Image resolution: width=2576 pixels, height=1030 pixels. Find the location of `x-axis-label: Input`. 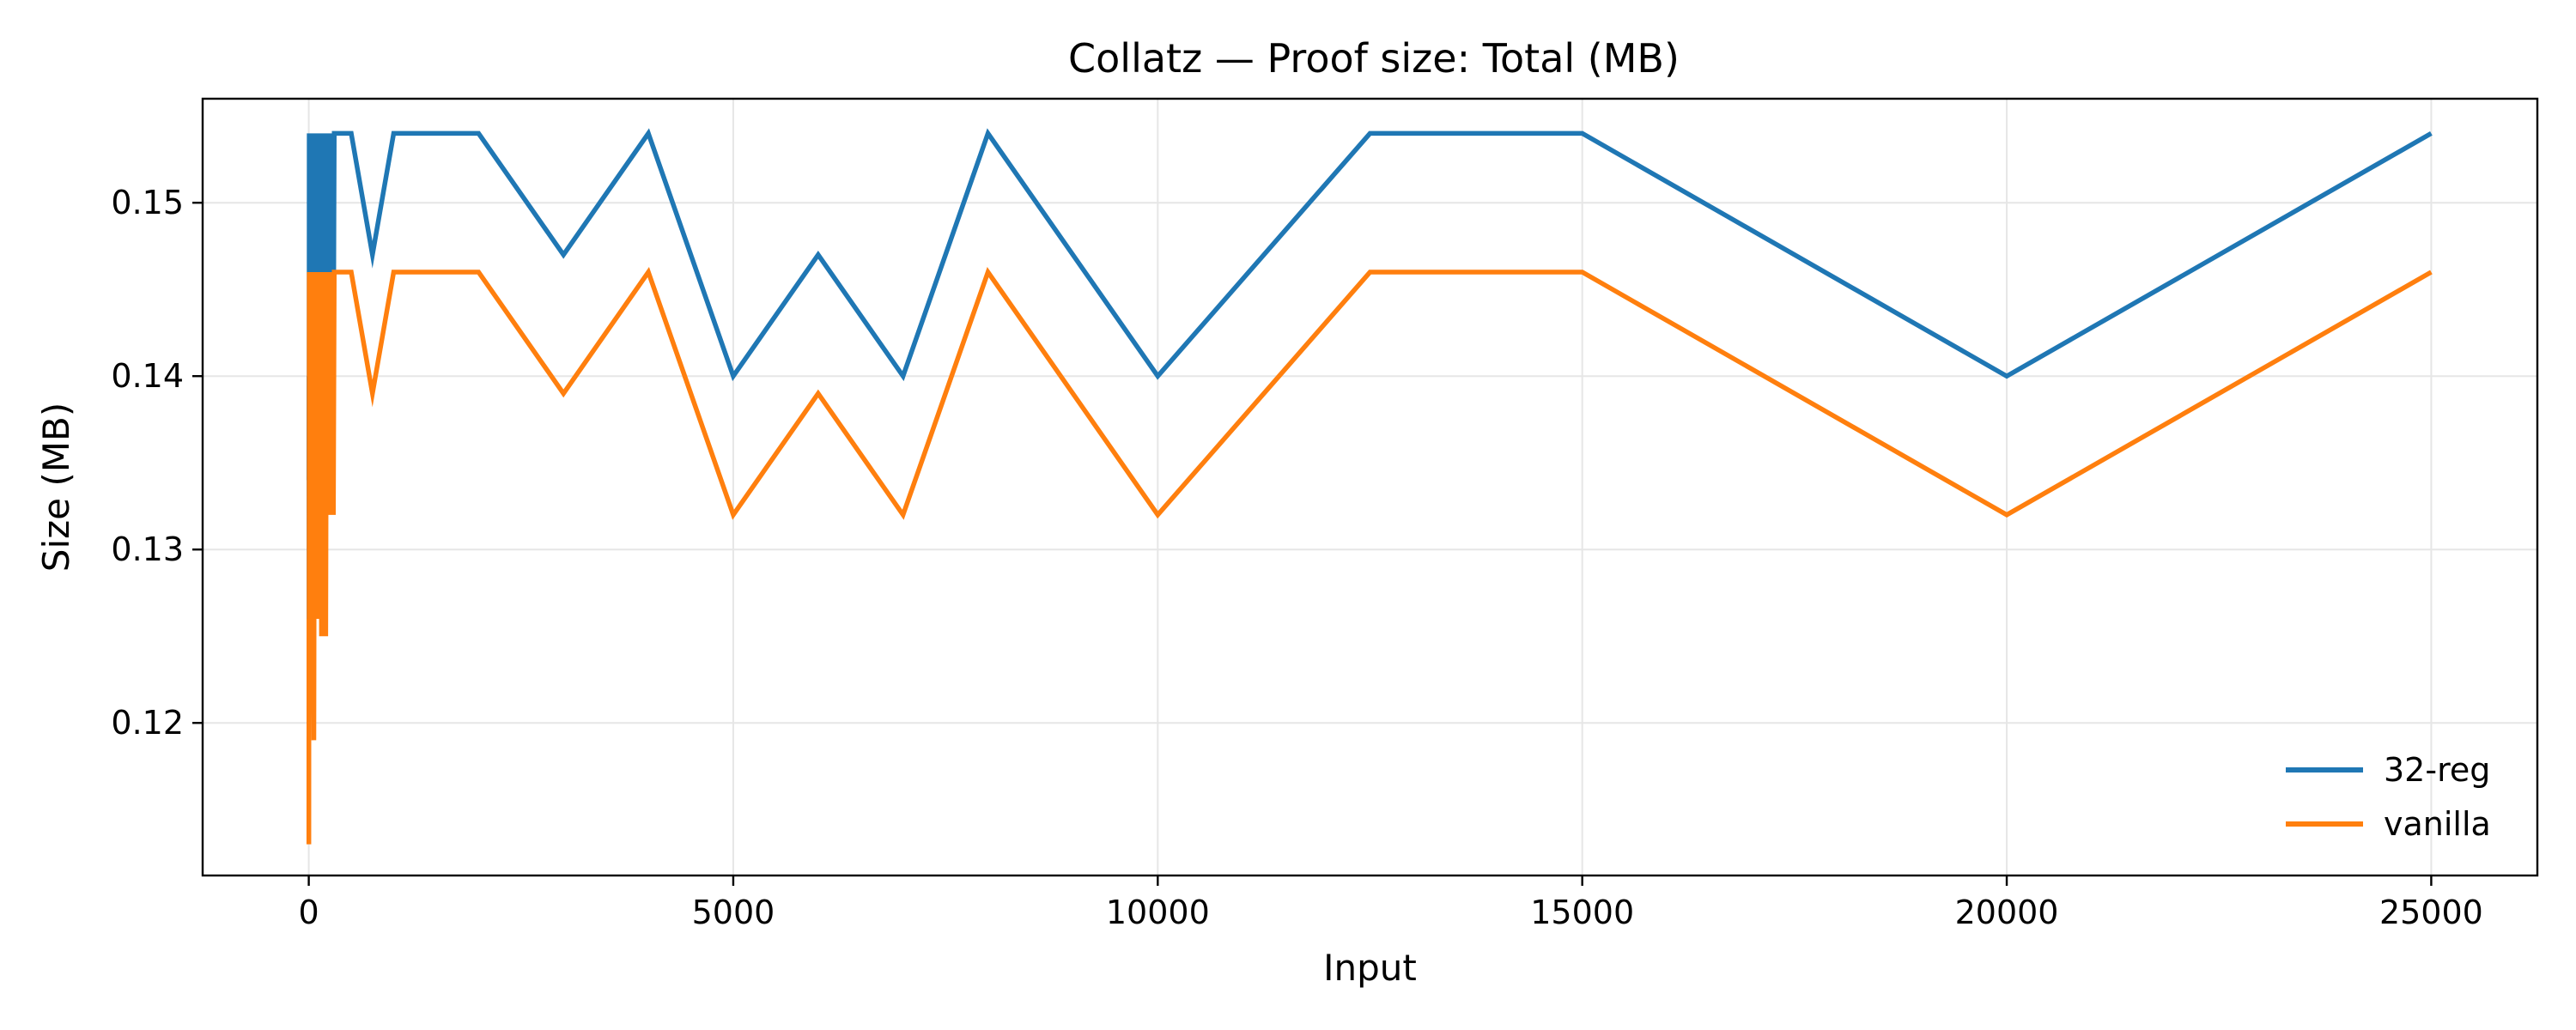

x-axis-label: Input is located at coordinates (1370, 968).